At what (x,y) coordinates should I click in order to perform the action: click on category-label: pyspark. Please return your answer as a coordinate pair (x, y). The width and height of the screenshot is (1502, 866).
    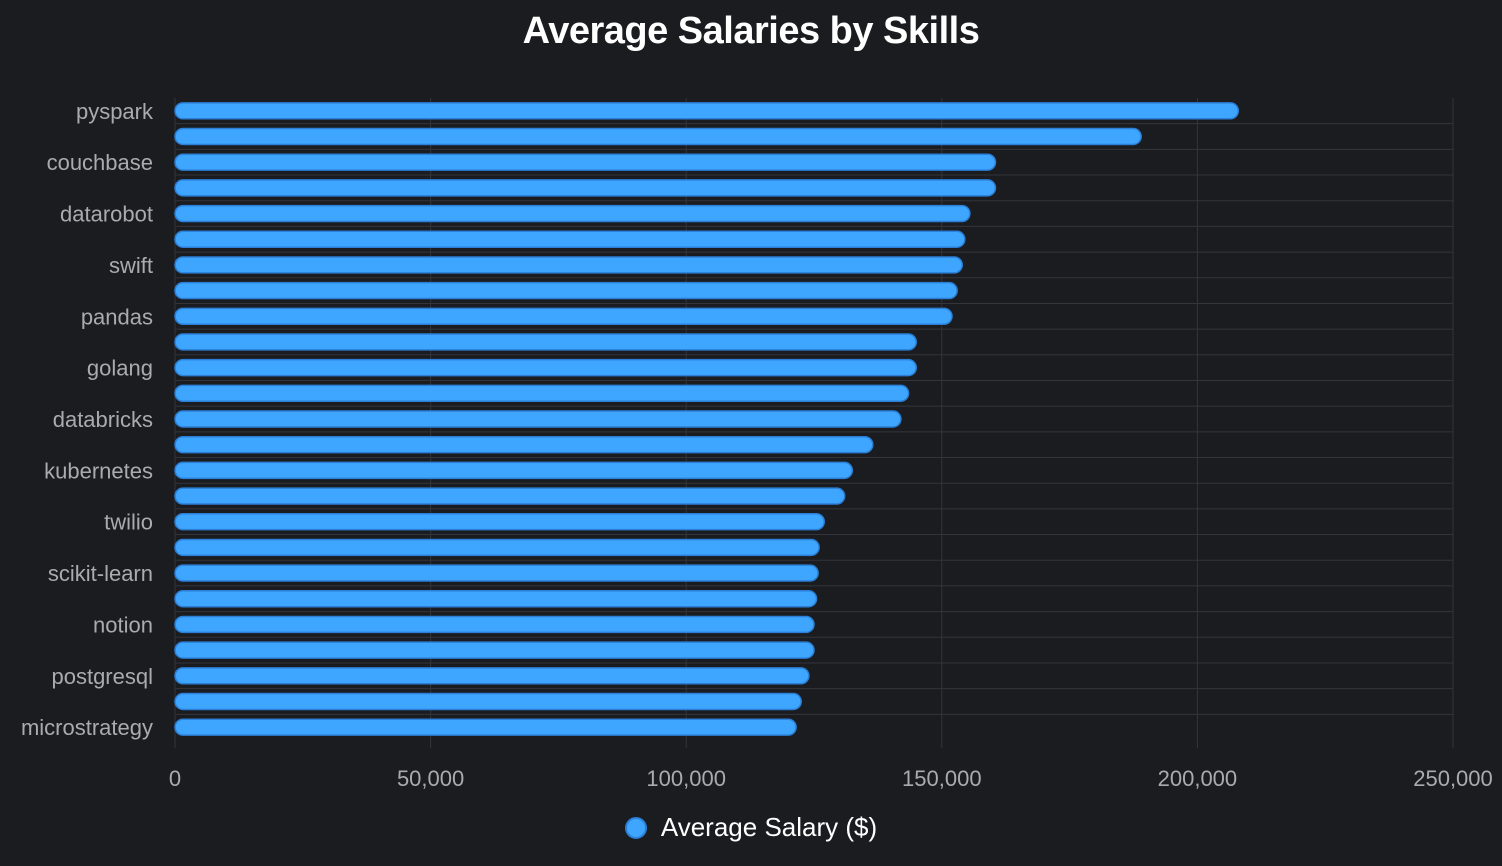
    Looking at the image, I should click on (115, 111).